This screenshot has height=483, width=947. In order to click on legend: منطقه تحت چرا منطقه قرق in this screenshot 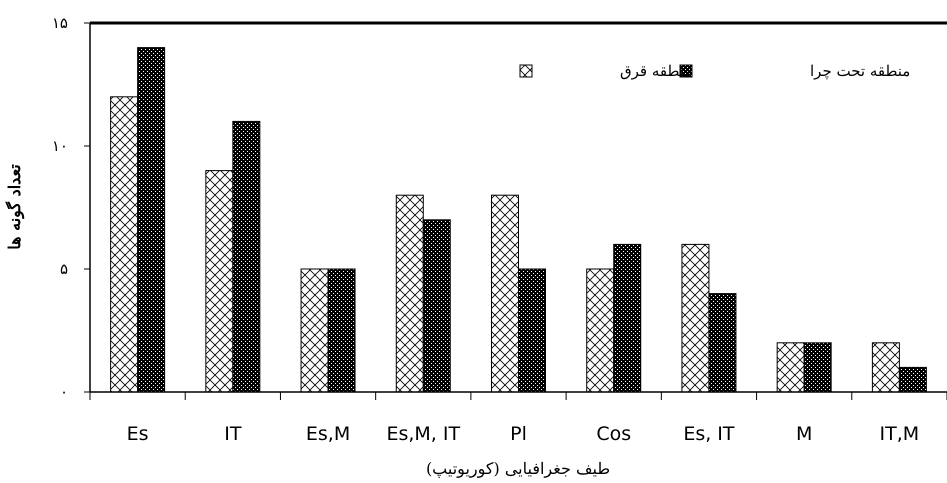, I will do `click(714, 71)`.